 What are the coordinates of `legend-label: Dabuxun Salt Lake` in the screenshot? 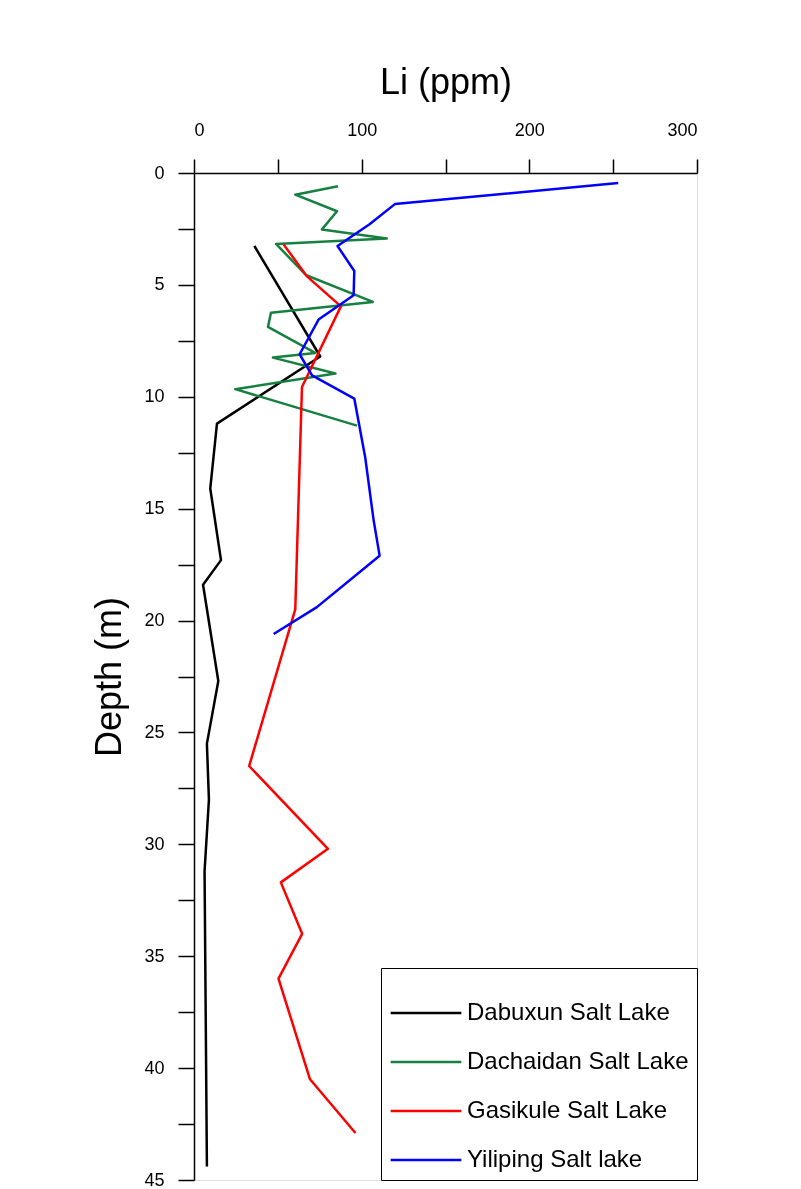 It's located at (568, 1011).